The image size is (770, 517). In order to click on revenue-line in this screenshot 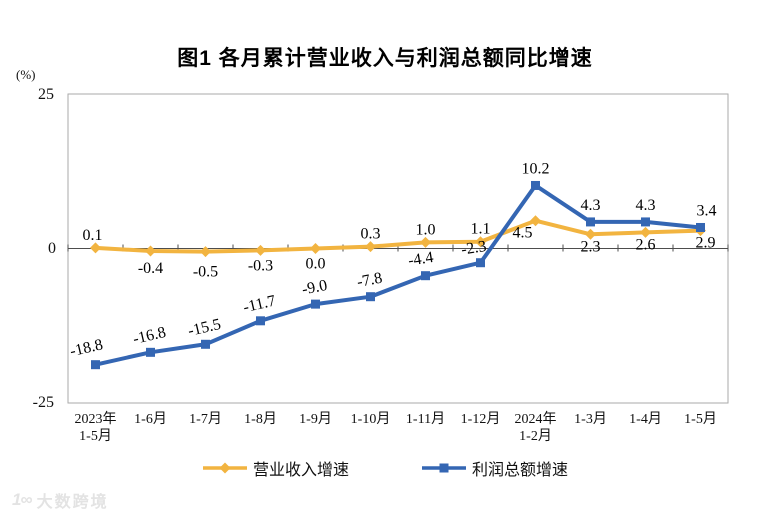, I will do `click(398, 236)`.